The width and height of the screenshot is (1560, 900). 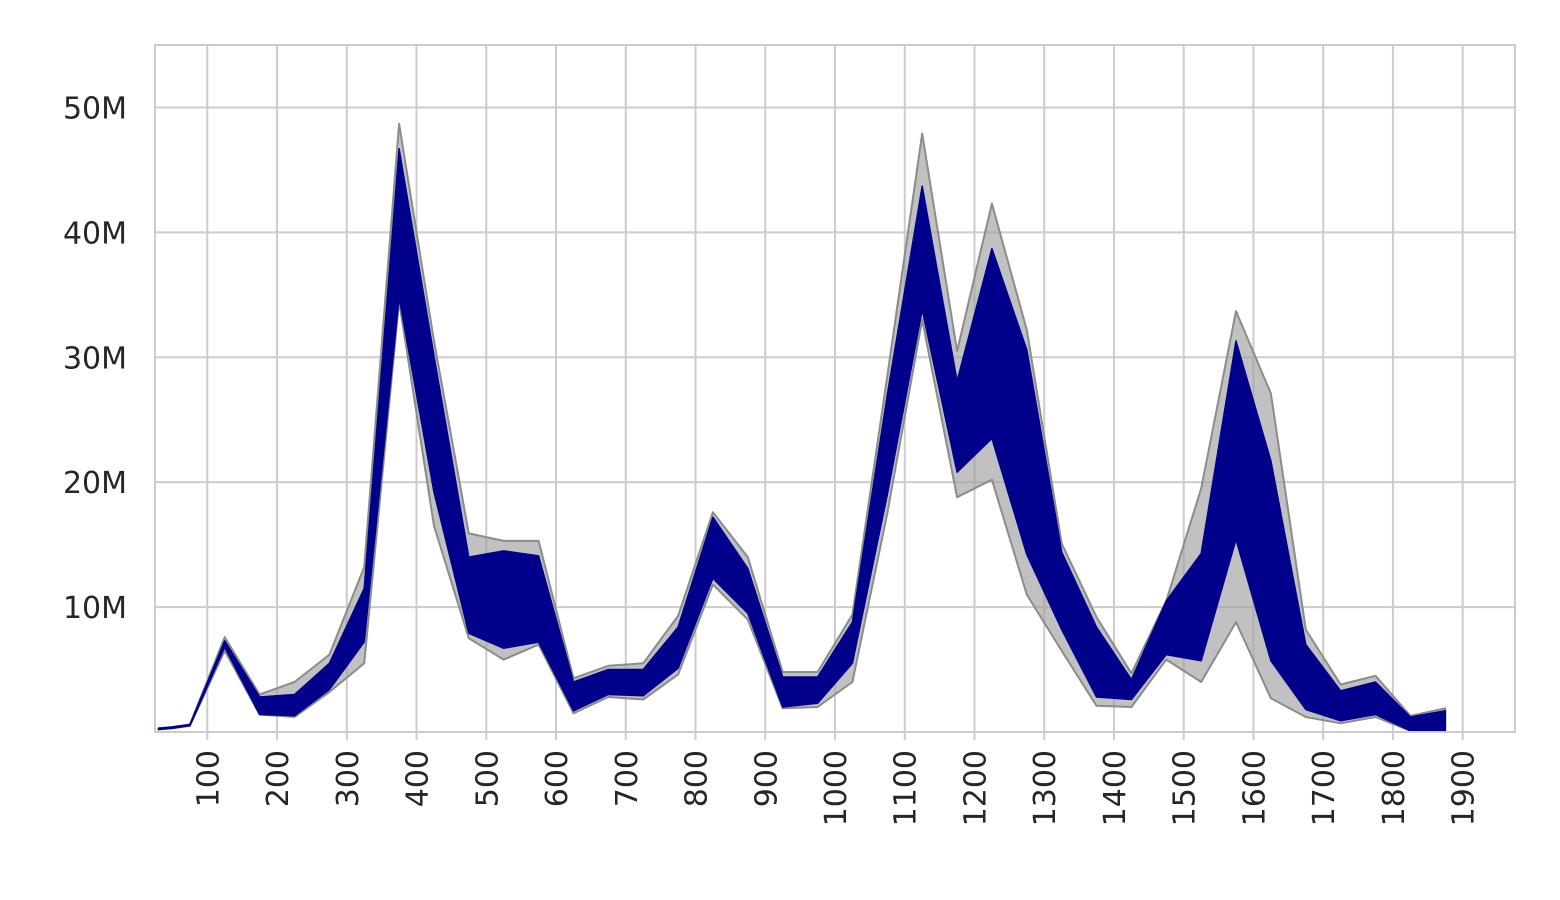 I want to click on x-tick-label: 500, so click(x=487, y=778).